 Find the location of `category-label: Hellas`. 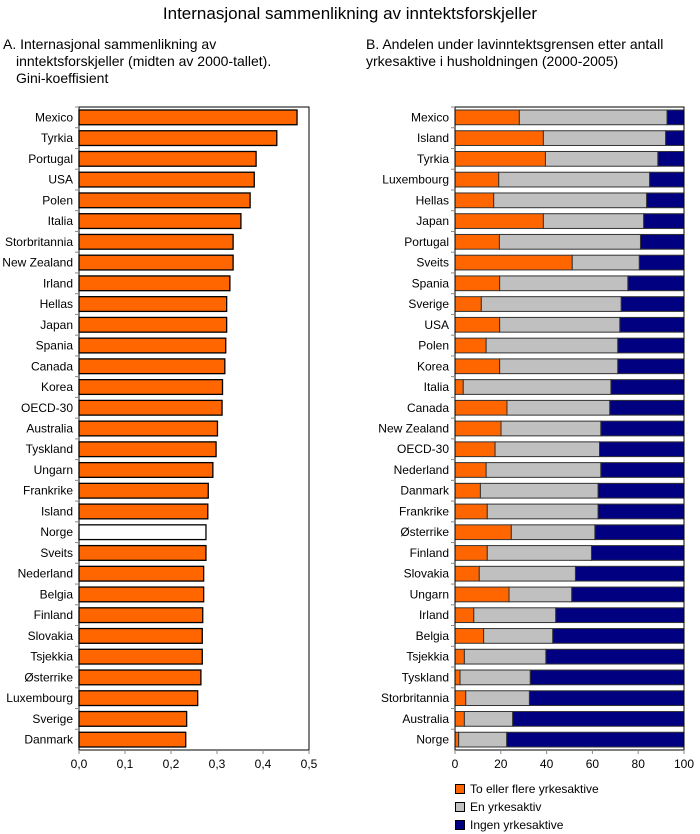

category-label: Hellas is located at coordinates (56, 304).